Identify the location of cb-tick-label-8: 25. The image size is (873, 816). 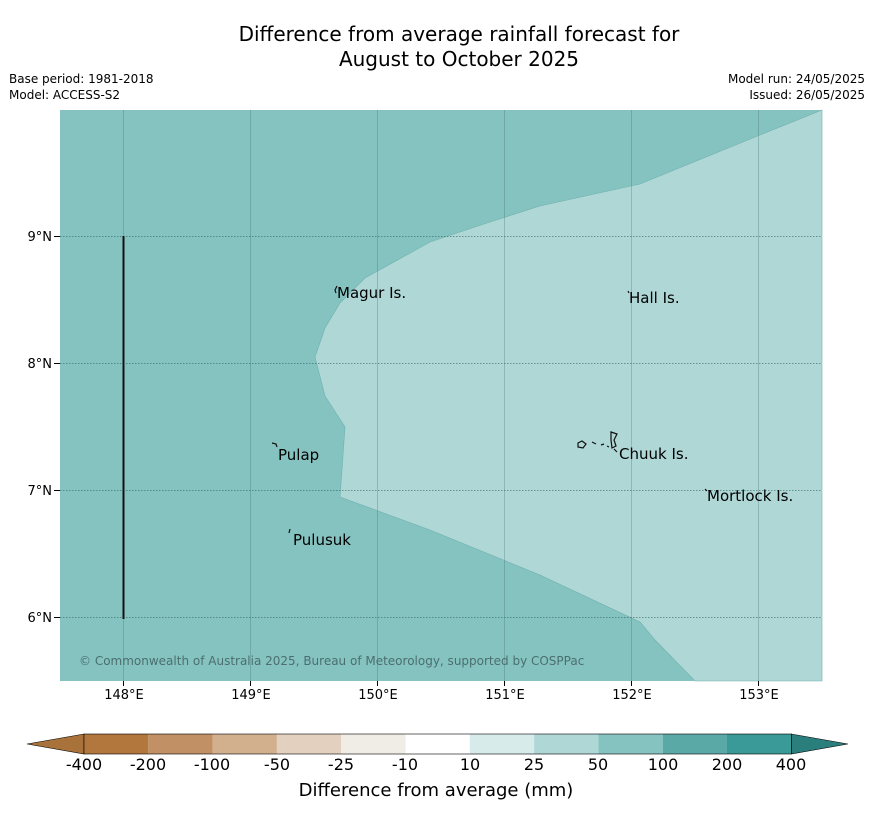
(534, 764).